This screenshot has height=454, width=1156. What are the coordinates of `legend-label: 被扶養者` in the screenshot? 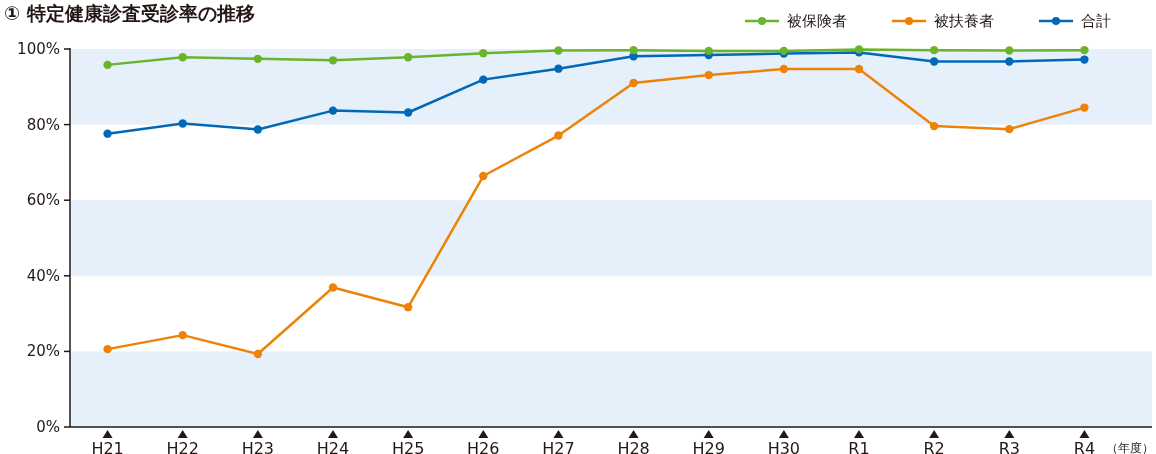 It's located at (964, 21).